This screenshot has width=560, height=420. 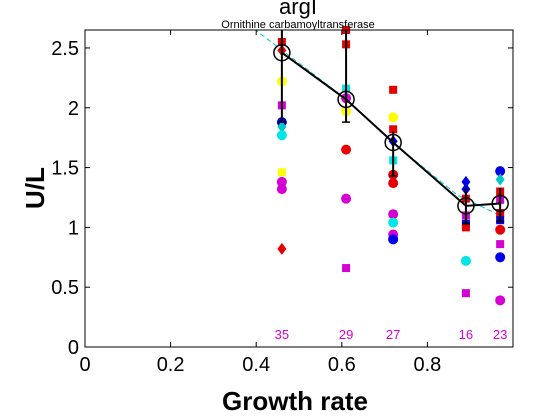 What do you see at coordinates (295, 401) in the screenshot?
I see `x-axis-label: Growth rate` at bounding box center [295, 401].